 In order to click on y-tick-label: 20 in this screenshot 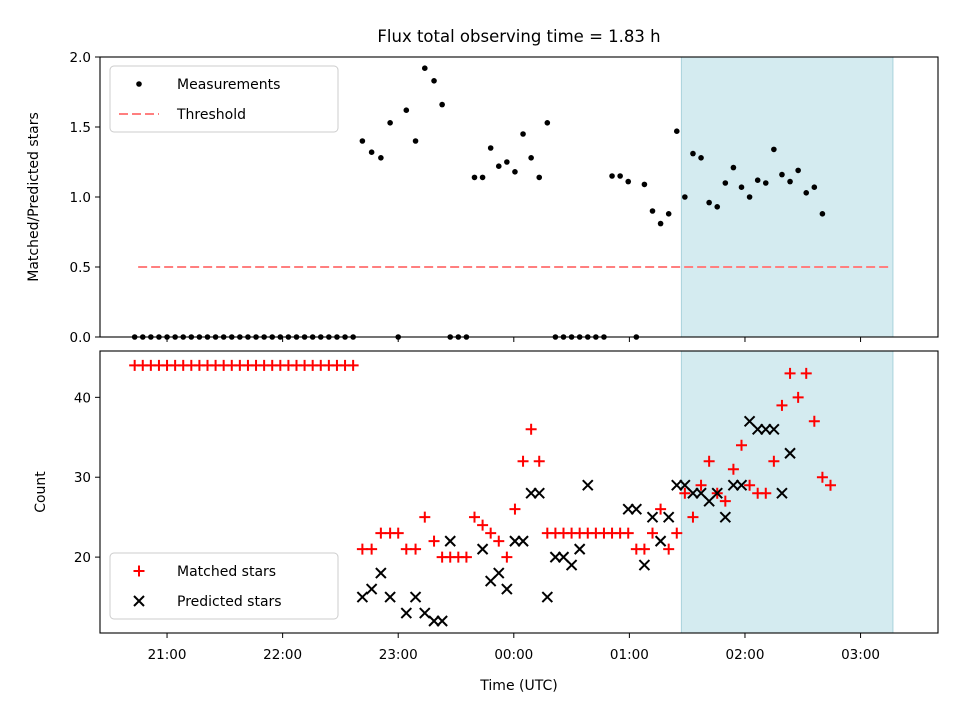, I will do `click(82, 558)`.